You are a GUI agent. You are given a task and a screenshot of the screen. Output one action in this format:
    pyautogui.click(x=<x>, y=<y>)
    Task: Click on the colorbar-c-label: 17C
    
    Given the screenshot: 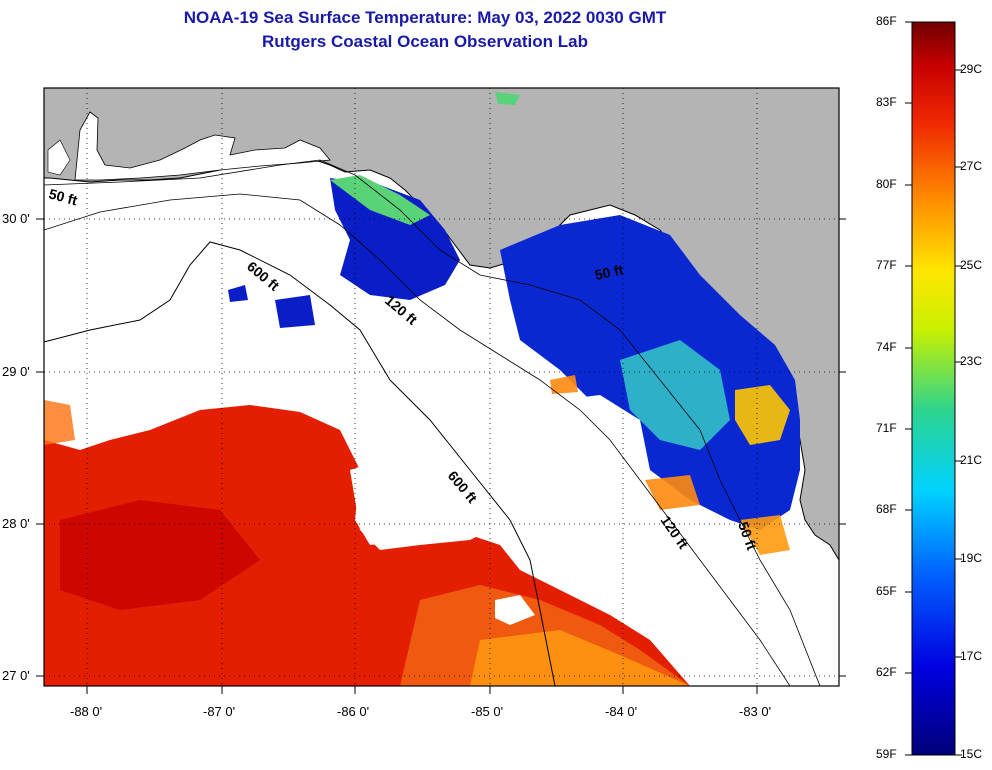 What is the action you would take?
    pyautogui.click(x=971, y=656)
    